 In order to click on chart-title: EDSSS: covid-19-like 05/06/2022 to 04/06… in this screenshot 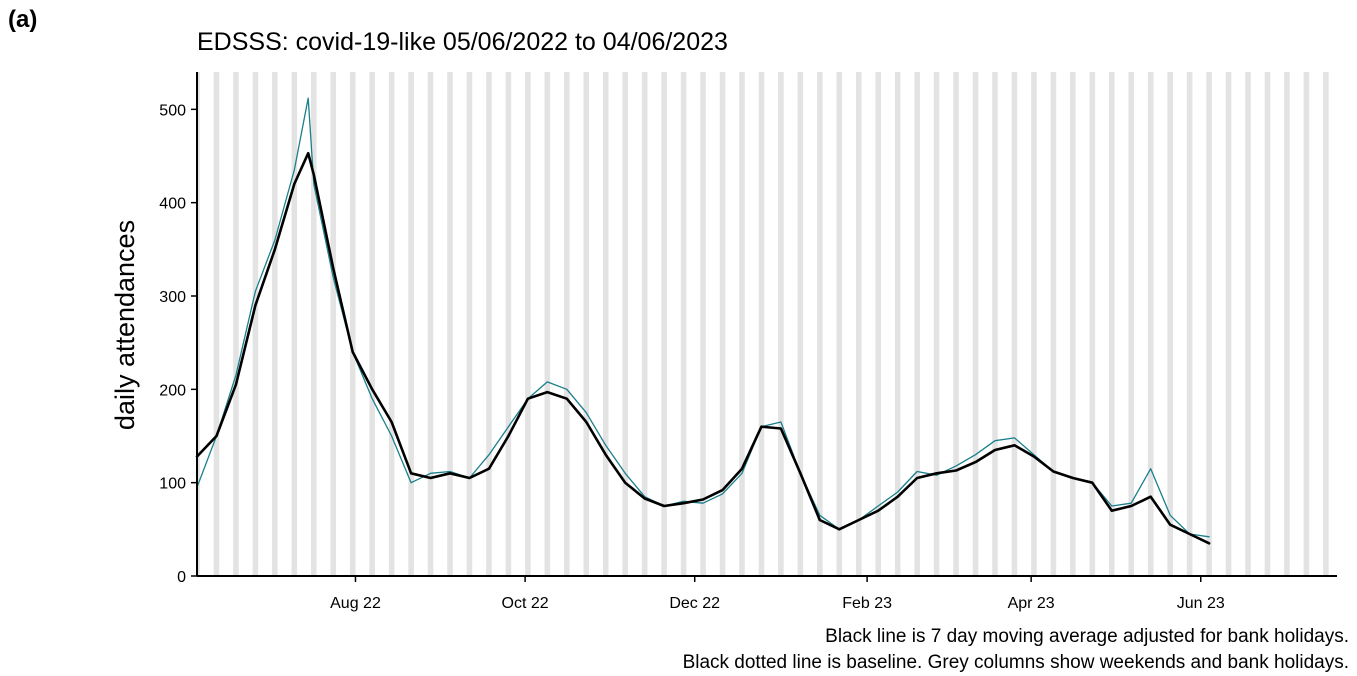, I will do `click(462, 42)`.